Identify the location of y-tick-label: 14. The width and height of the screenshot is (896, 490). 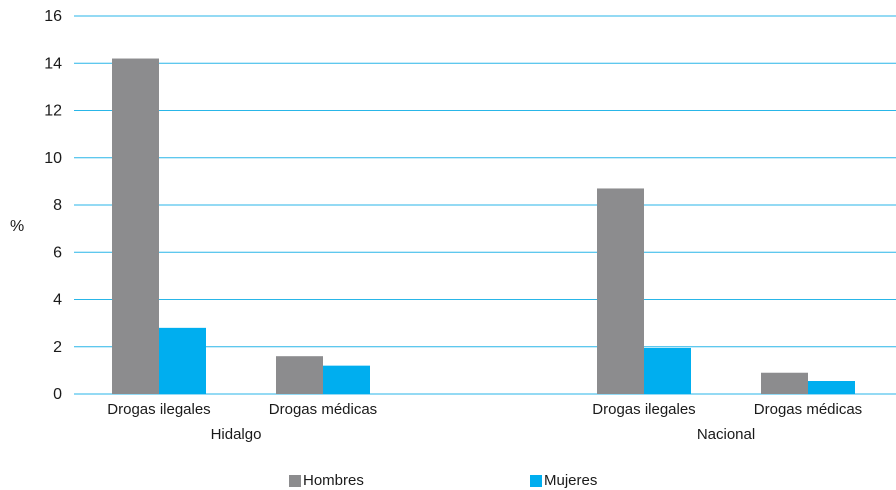
(53, 63).